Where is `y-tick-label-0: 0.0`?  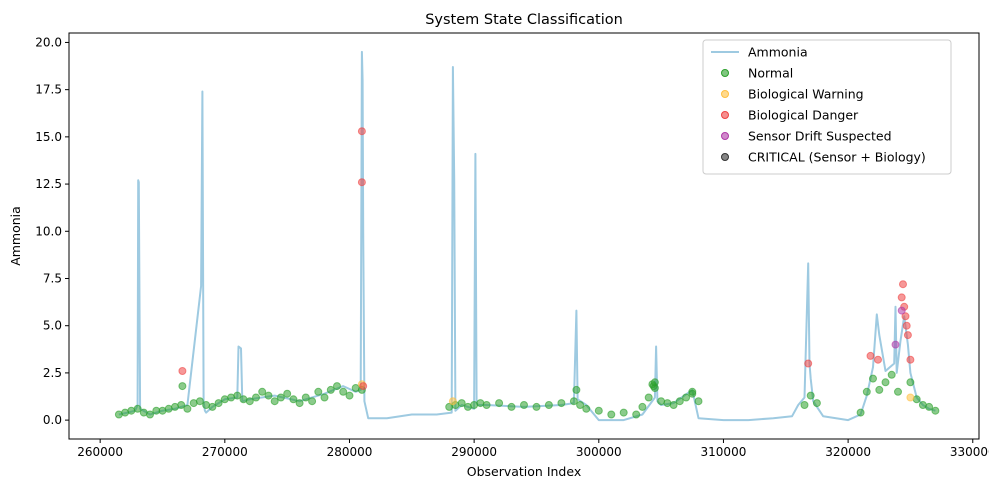 y-tick-label-0: 0.0 is located at coordinates (52, 420).